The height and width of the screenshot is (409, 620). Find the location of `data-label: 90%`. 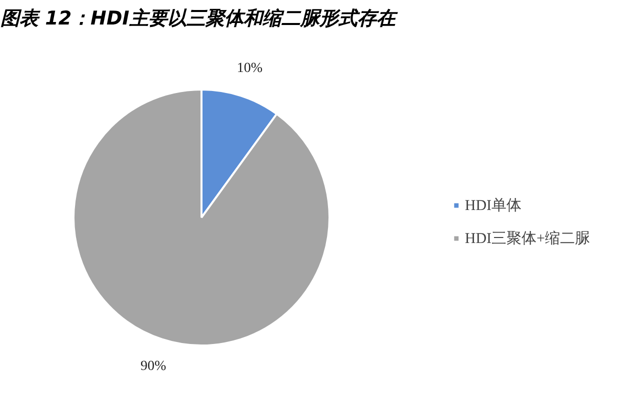

data-label: 90% is located at coordinates (153, 366).